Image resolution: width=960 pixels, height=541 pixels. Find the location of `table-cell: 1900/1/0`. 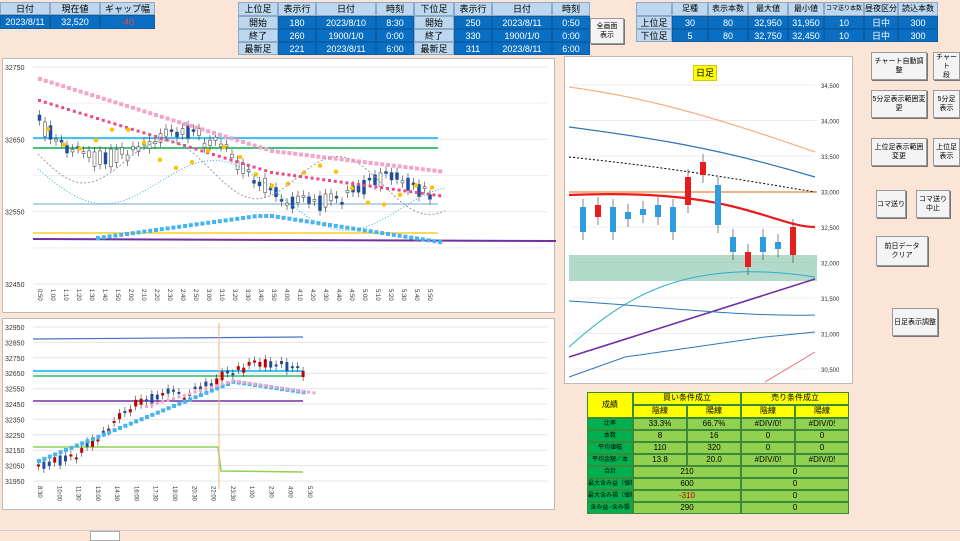

table-cell: 1900/1/0 is located at coordinates (346, 35).